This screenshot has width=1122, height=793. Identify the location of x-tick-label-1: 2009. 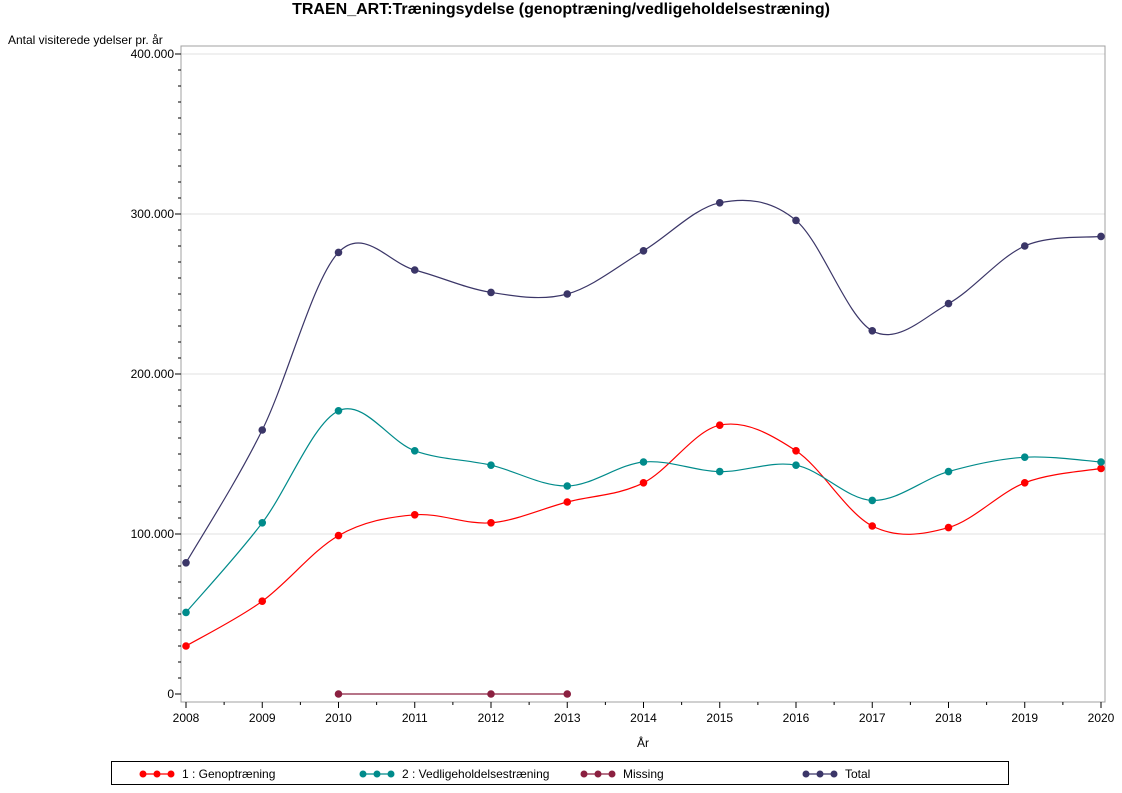
(262, 718).